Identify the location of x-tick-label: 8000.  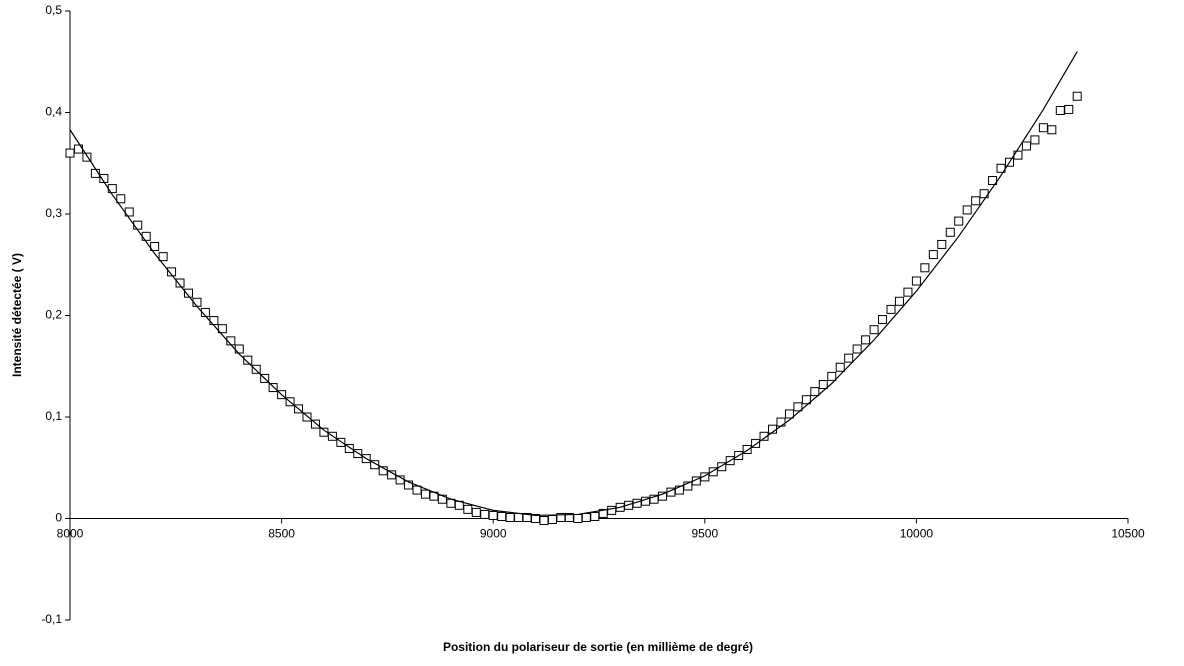
(70, 534).